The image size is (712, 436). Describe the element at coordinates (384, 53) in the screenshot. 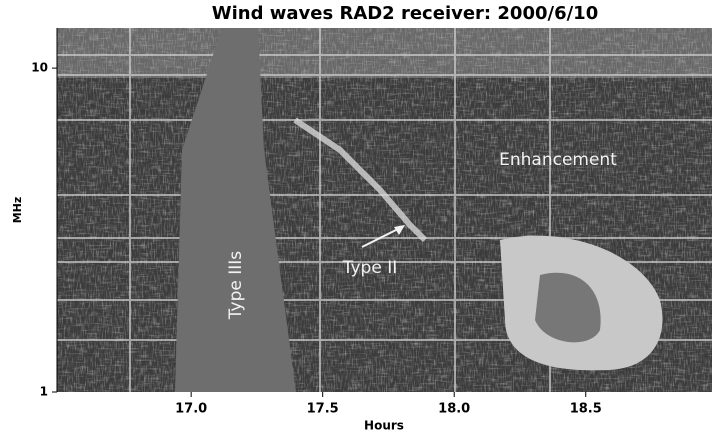

I see `spectrum-band` at that location.